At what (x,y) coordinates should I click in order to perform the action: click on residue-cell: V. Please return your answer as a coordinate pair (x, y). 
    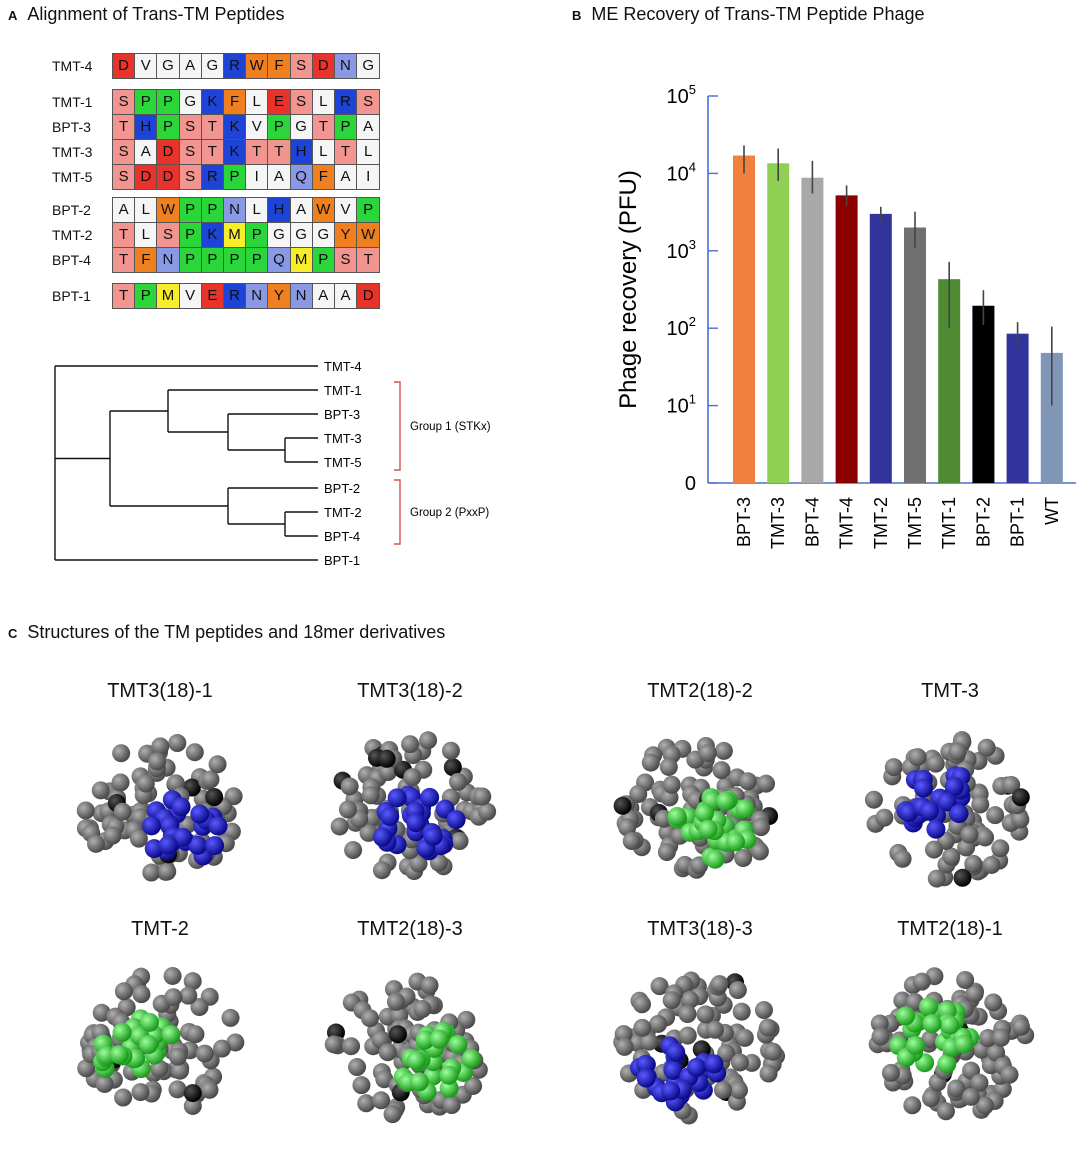
    Looking at the image, I should click on (257, 126).